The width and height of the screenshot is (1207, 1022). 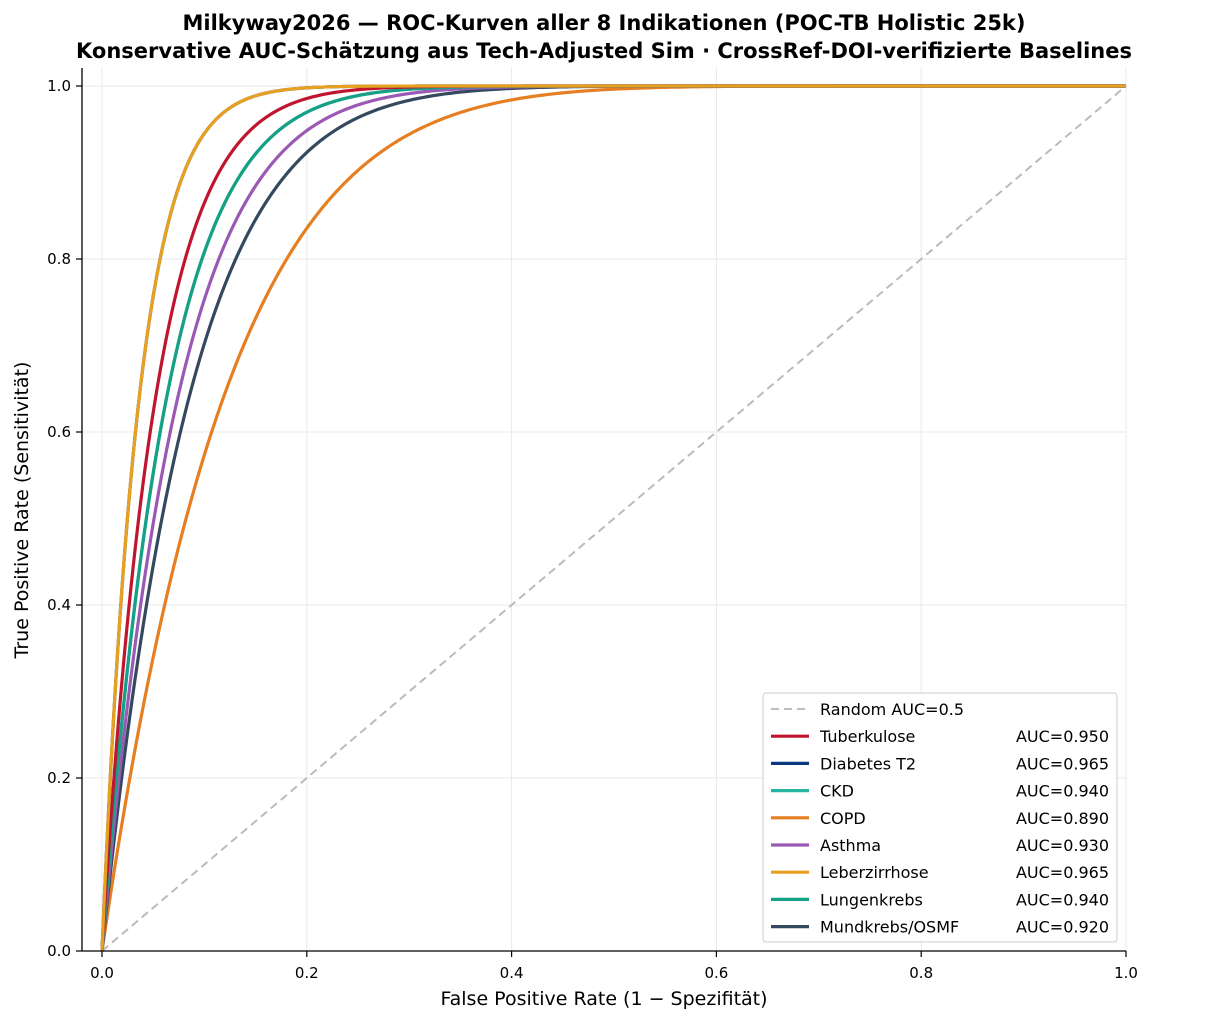 What do you see at coordinates (921, 973) in the screenshot?
I see `x-tick-label: 0.8` at bounding box center [921, 973].